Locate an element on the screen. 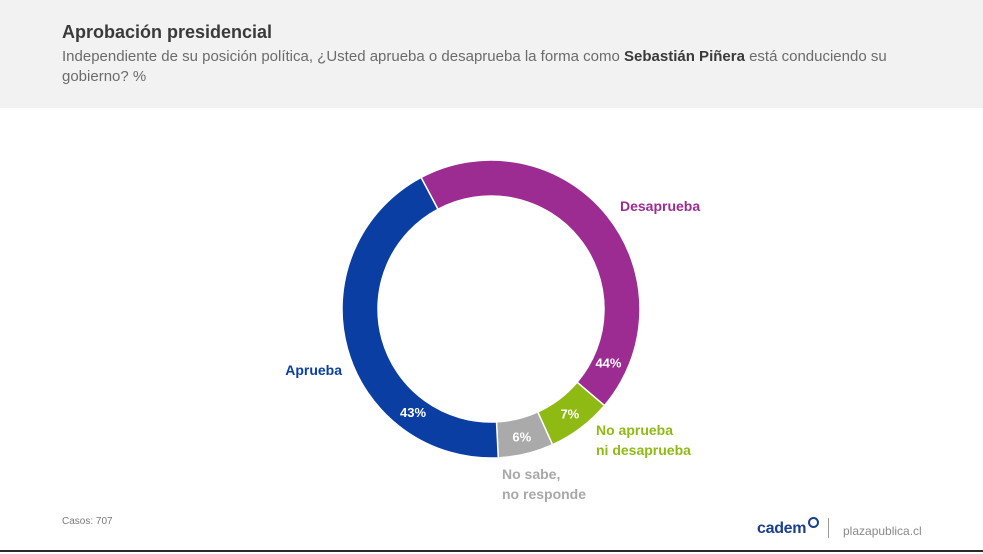  footer-separator is located at coordinates (828, 528).